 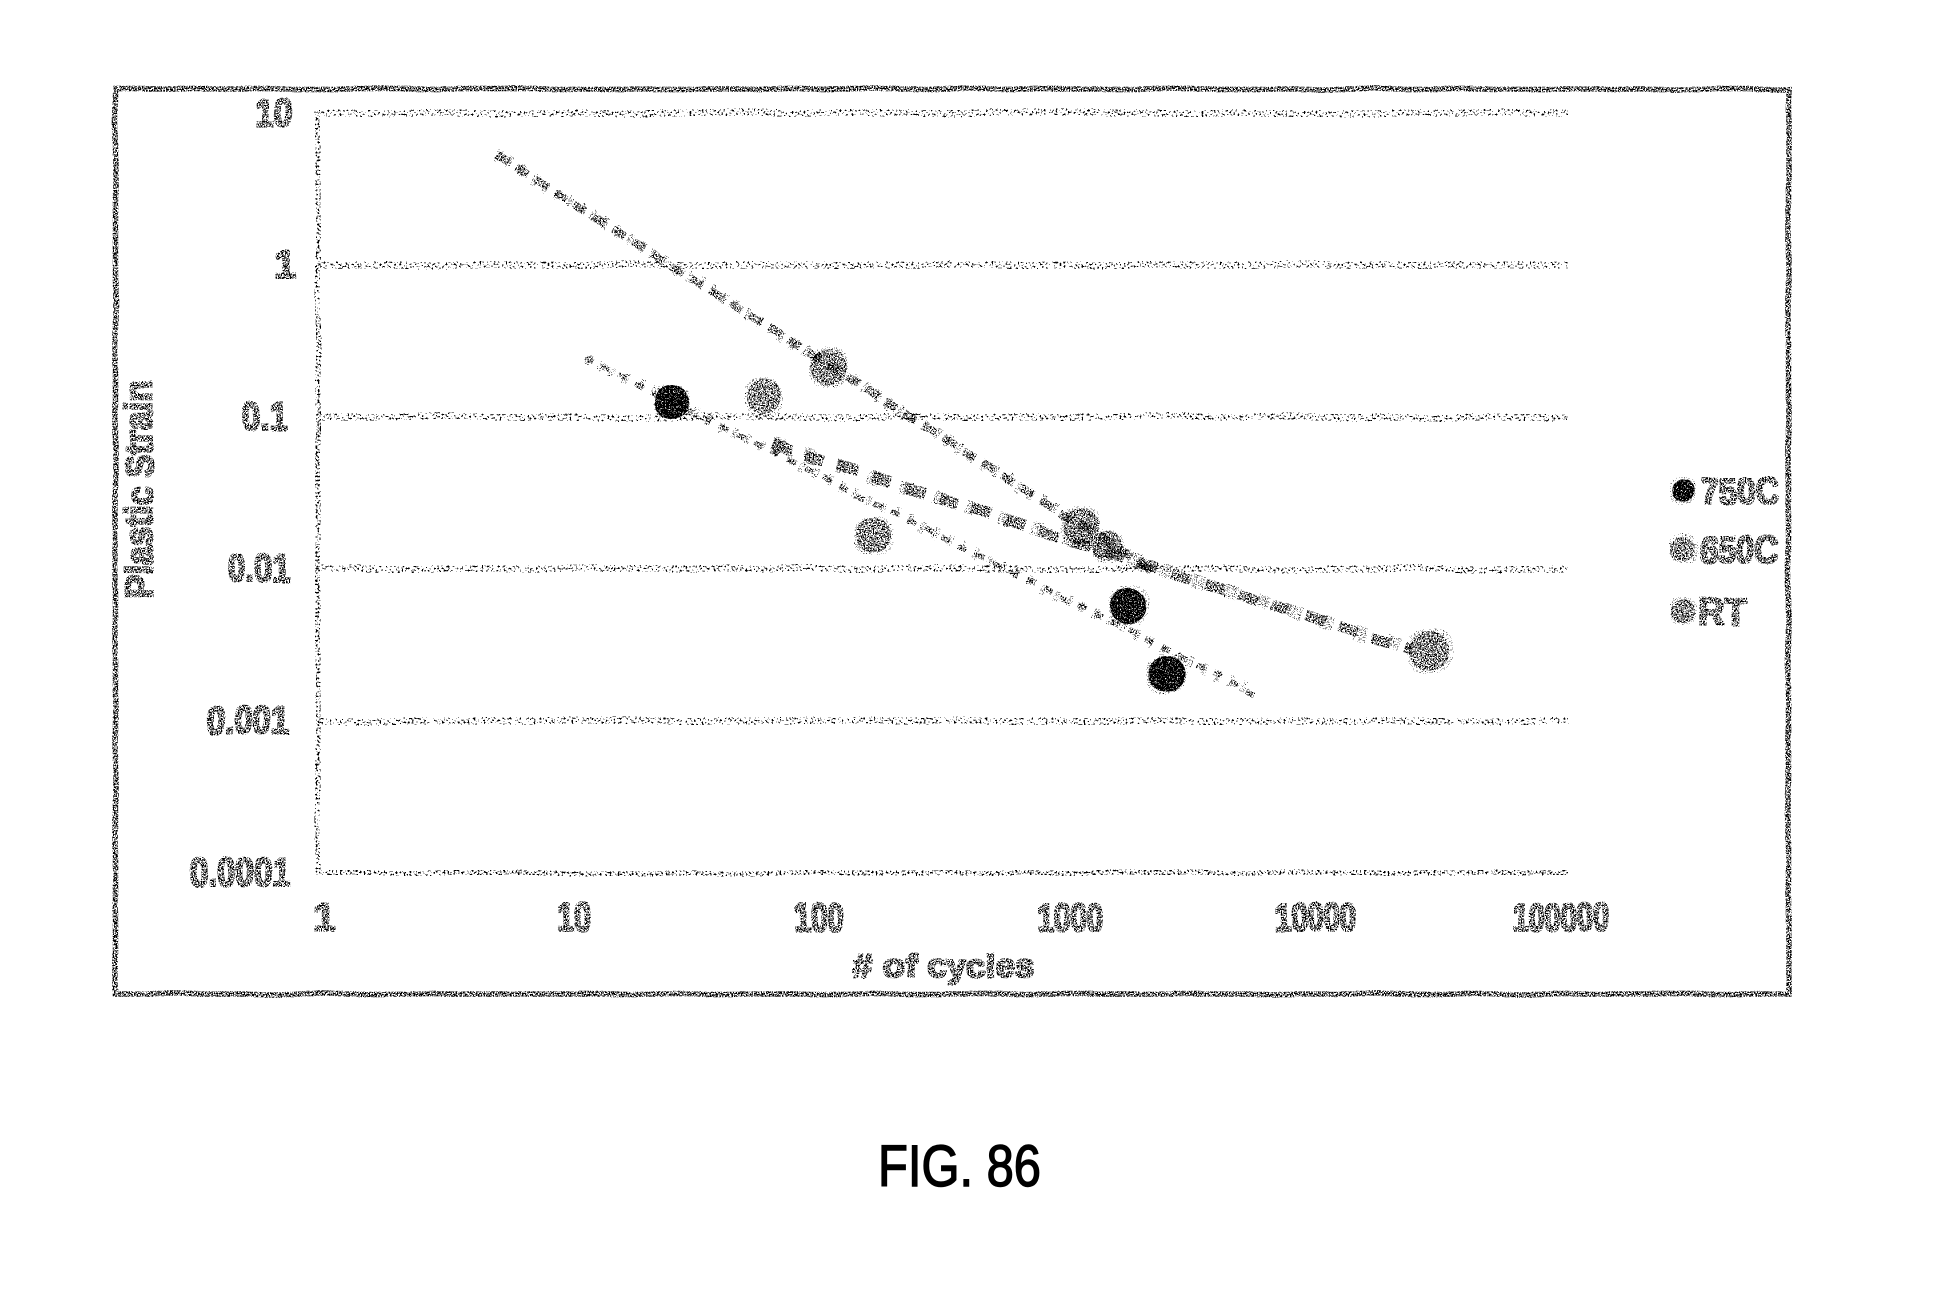 I want to click on svg-text: 750C, so click(x=1740, y=492).